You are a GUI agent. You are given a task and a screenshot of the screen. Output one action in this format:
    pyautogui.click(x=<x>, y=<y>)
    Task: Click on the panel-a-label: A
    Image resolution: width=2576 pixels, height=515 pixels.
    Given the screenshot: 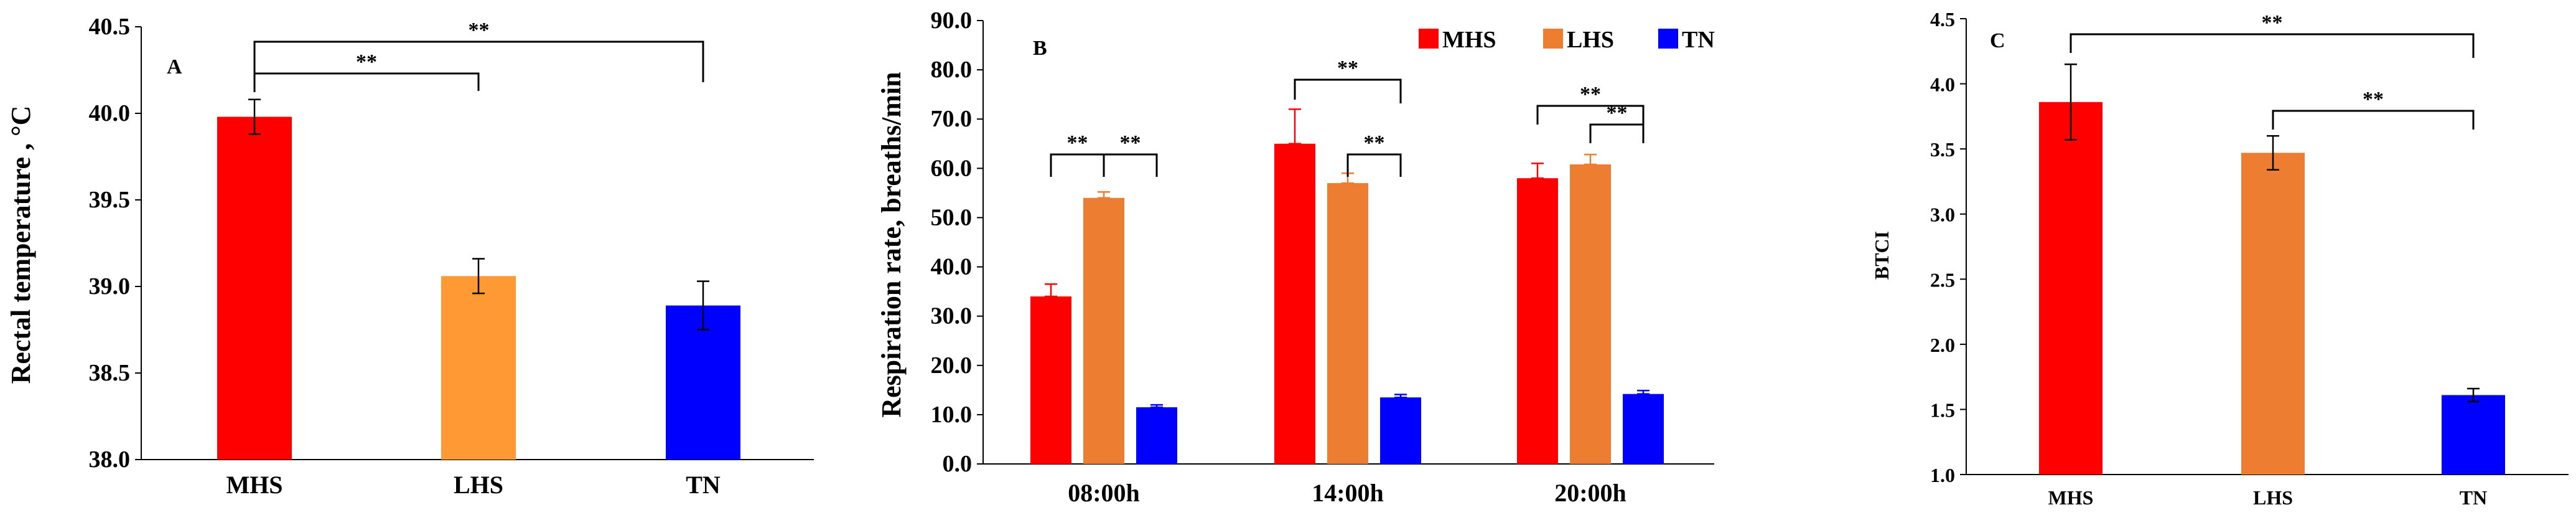 What is the action you would take?
    pyautogui.click(x=174, y=66)
    